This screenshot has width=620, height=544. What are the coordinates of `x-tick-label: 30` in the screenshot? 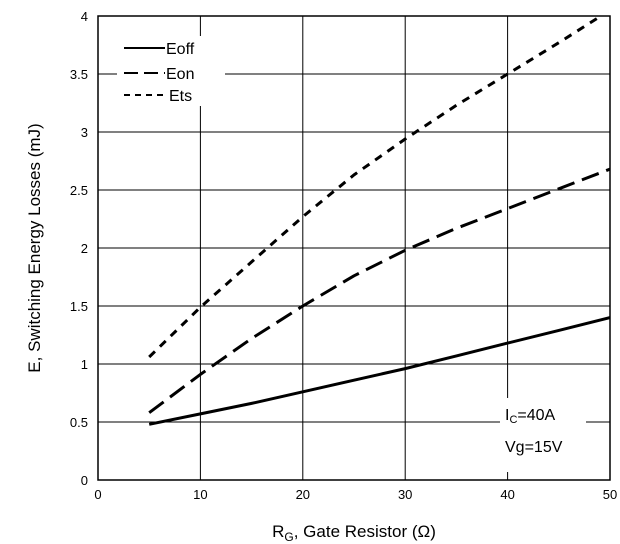 It's located at (405, 494).